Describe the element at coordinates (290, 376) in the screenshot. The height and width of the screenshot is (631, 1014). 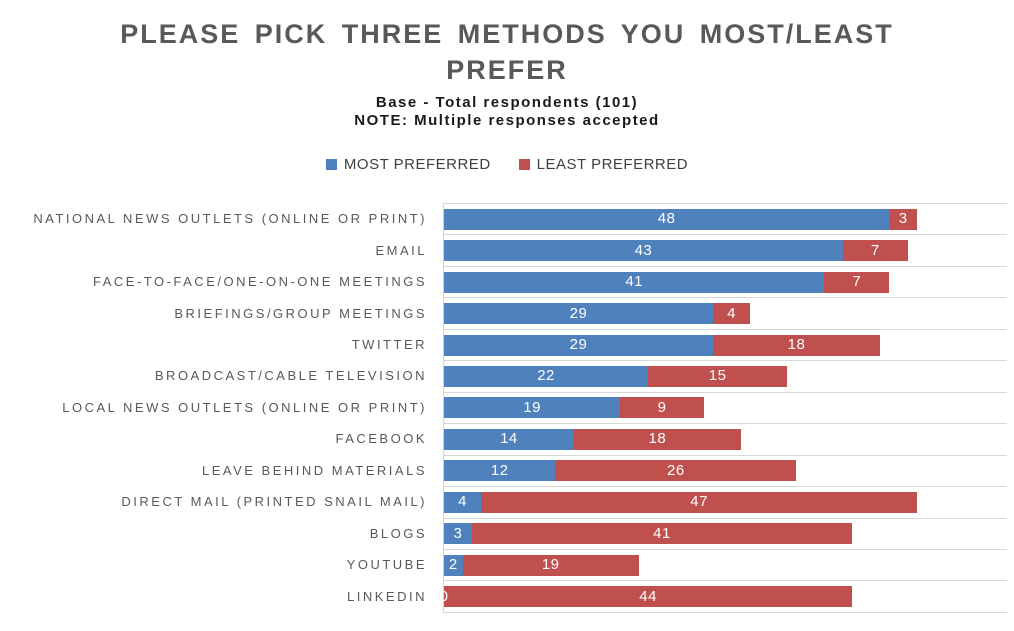
I see `category-label: BROADCAST/CABLE TELEVISION` at that location.